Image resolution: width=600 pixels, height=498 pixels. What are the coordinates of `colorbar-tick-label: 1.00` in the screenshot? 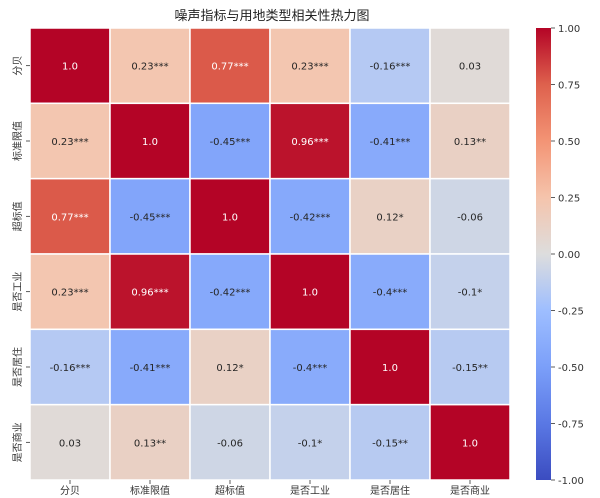 It's located at (569, 29).